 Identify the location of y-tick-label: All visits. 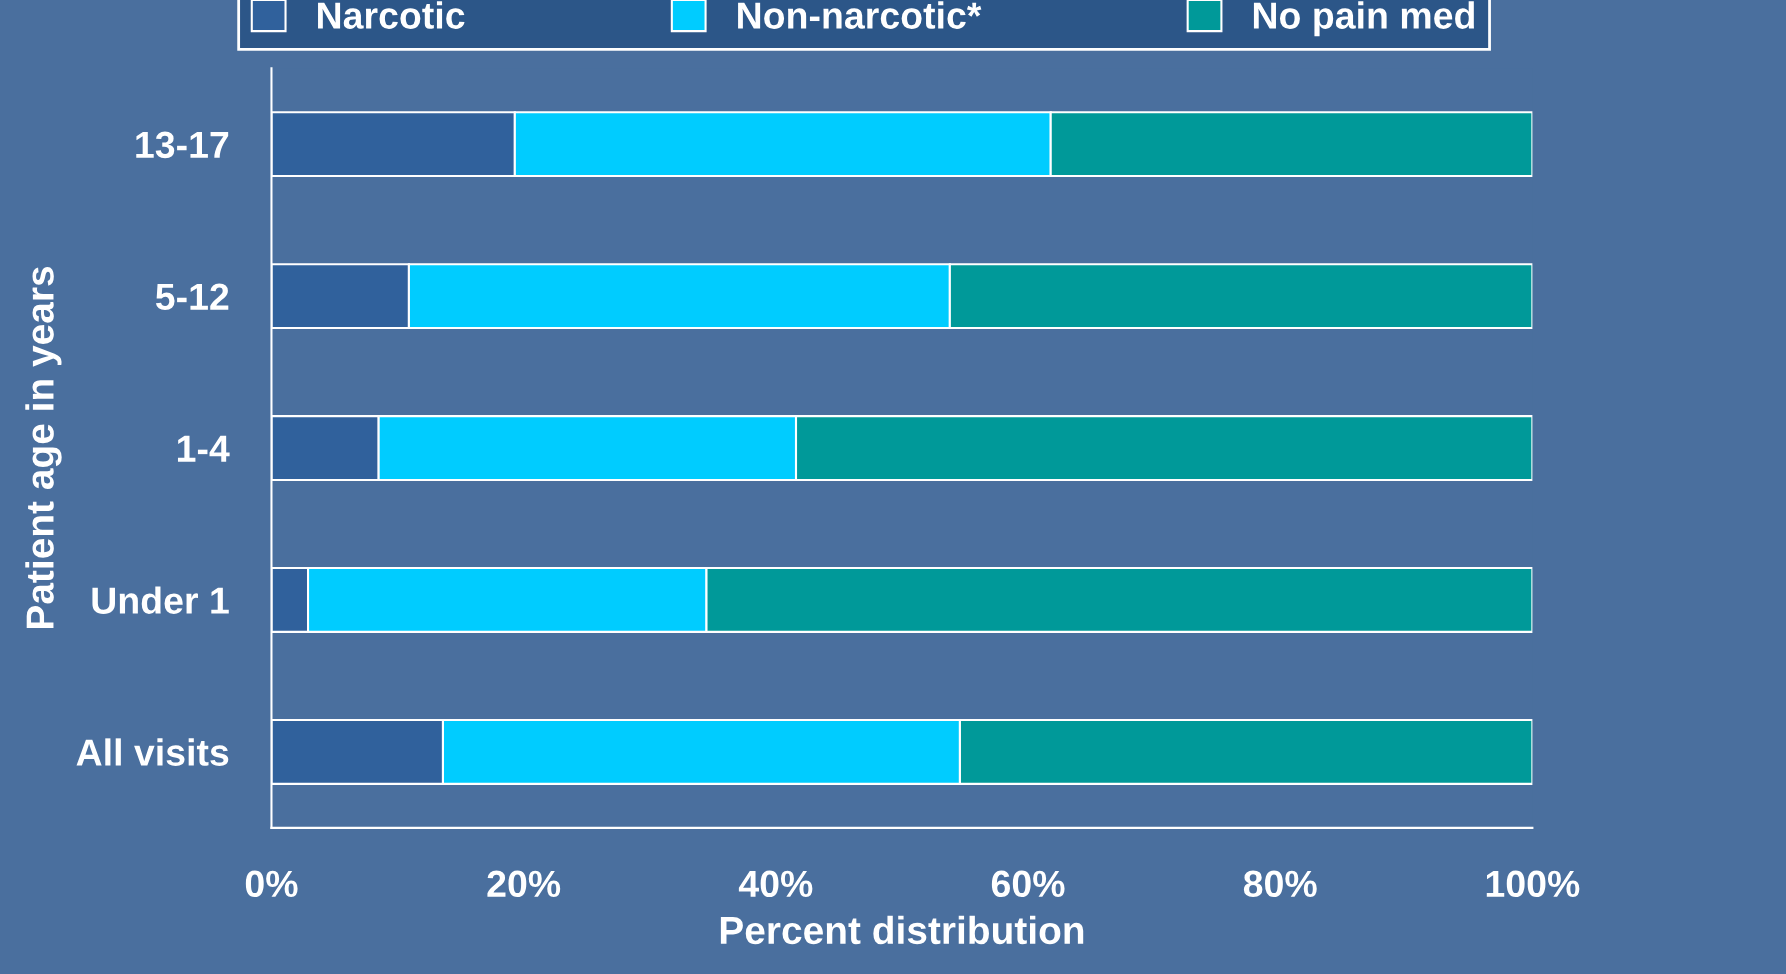
(152, 752).